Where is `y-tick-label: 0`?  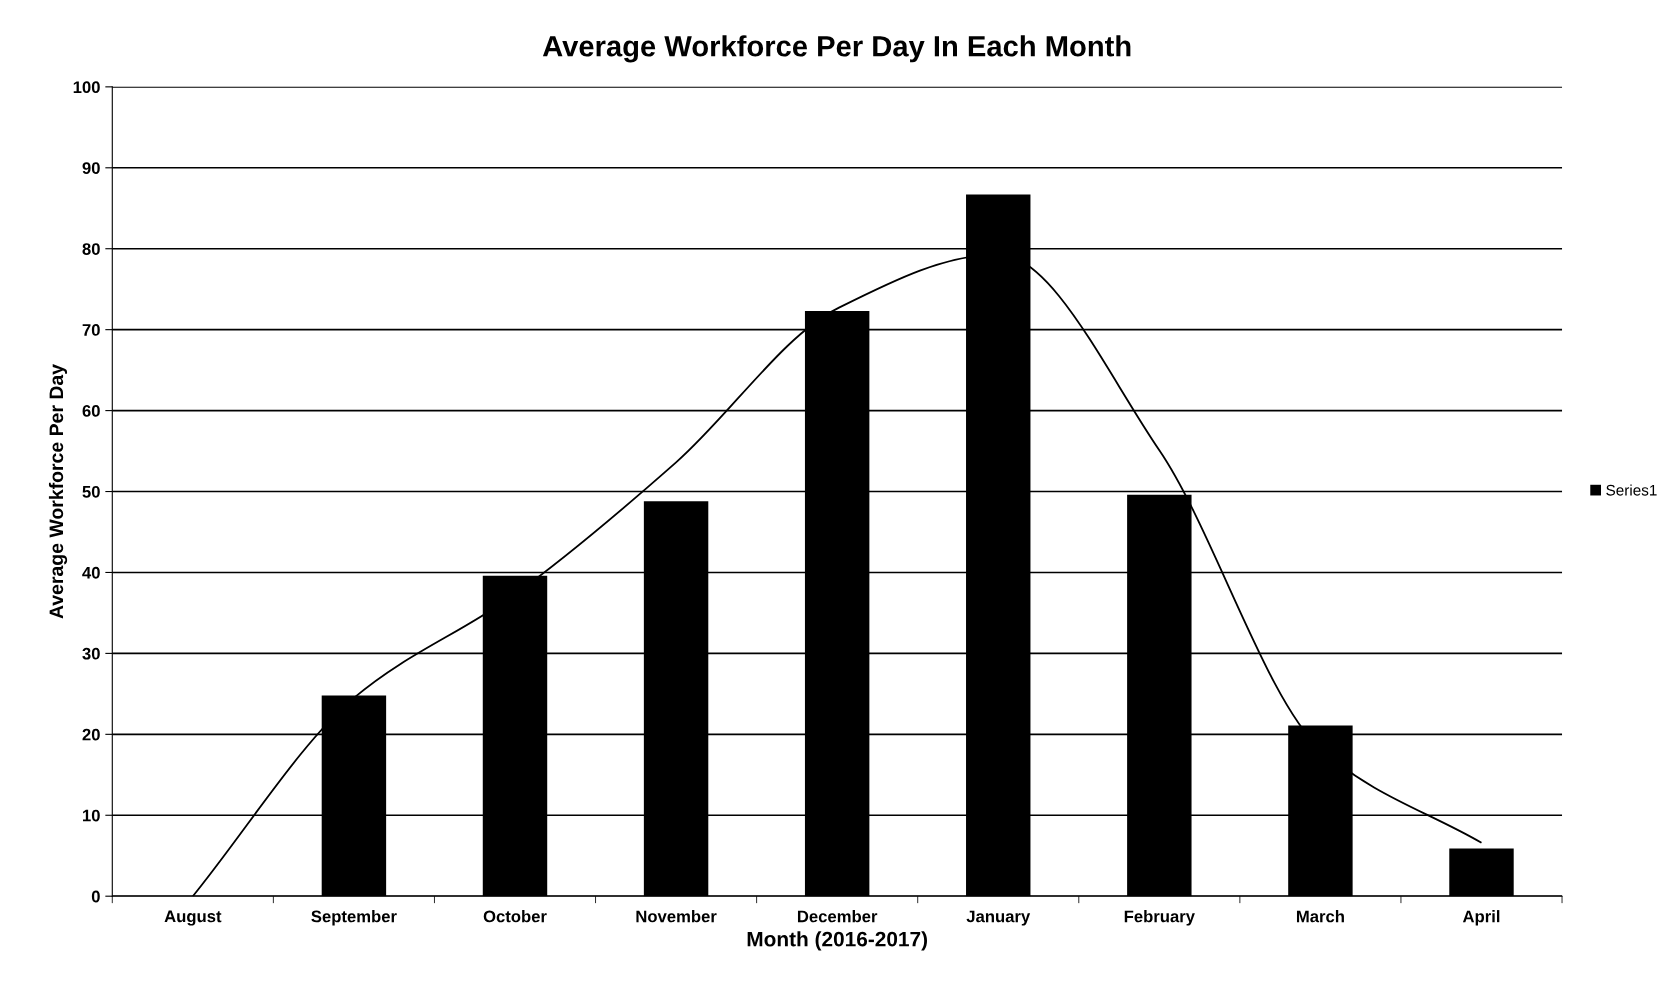 y-tick-label: 0 is located at coordinates (95, 896).